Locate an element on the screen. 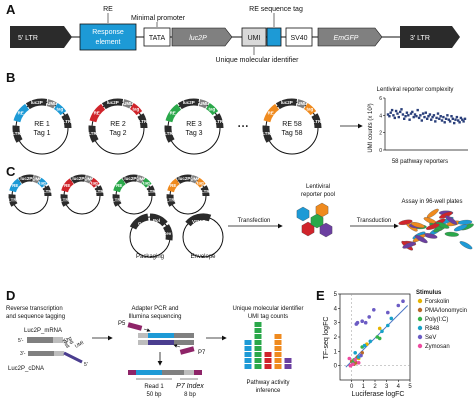 The height and width of the screenshot is (402, 474). e-xlabel: Luciferase logFC is located at coordinates (378, 394).